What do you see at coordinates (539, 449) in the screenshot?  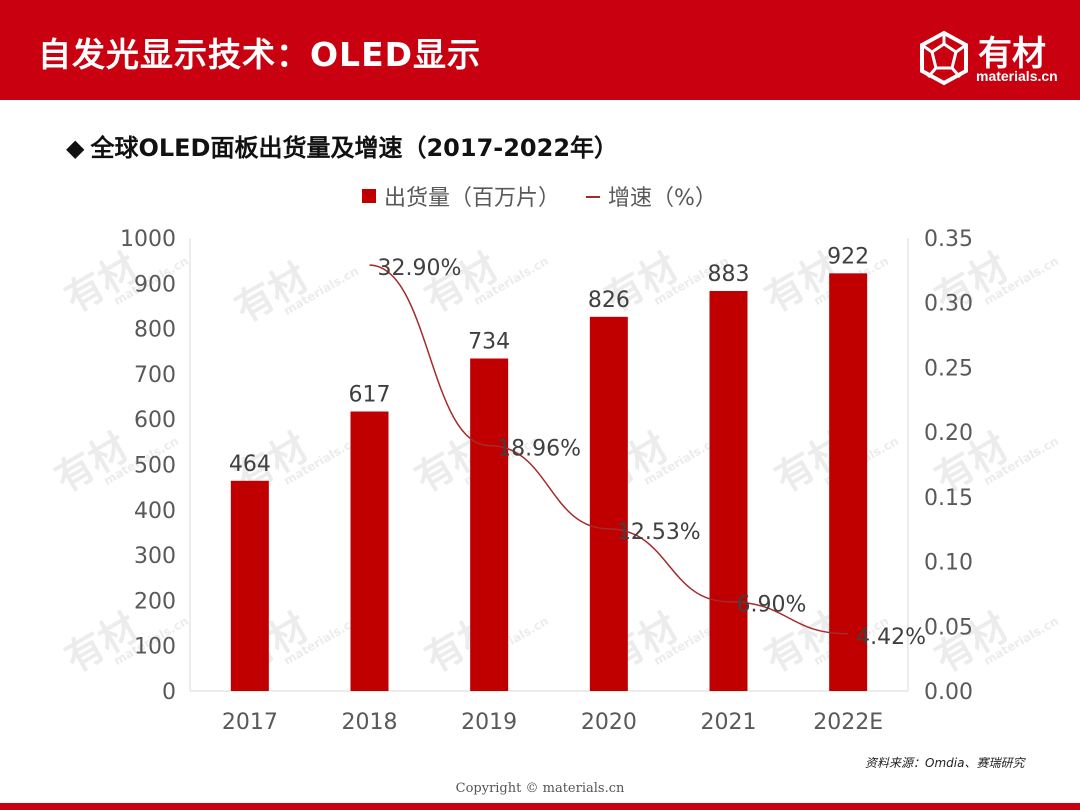 I see `line-value-label: 18.96%` at bounding box center [539, 449].